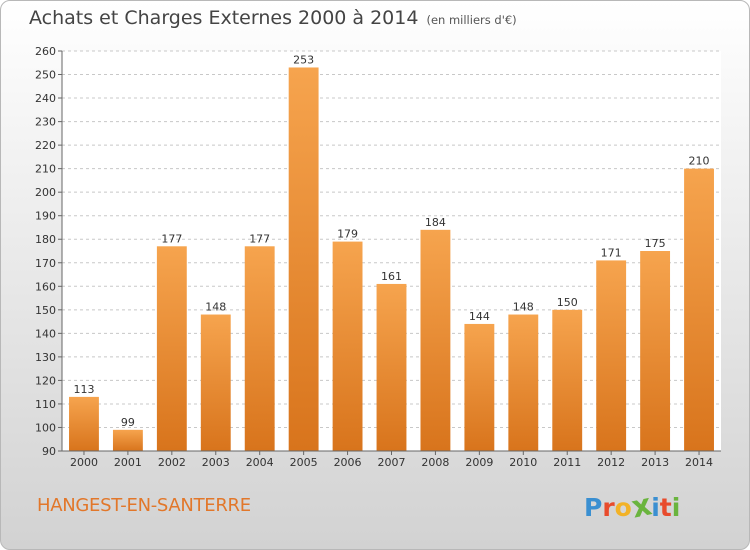 The image size is (750, 550). What do you see at coordinates (45, 145) in the screenshot?
I see `y-tick-label: 220` at bounding box center [45, 145].